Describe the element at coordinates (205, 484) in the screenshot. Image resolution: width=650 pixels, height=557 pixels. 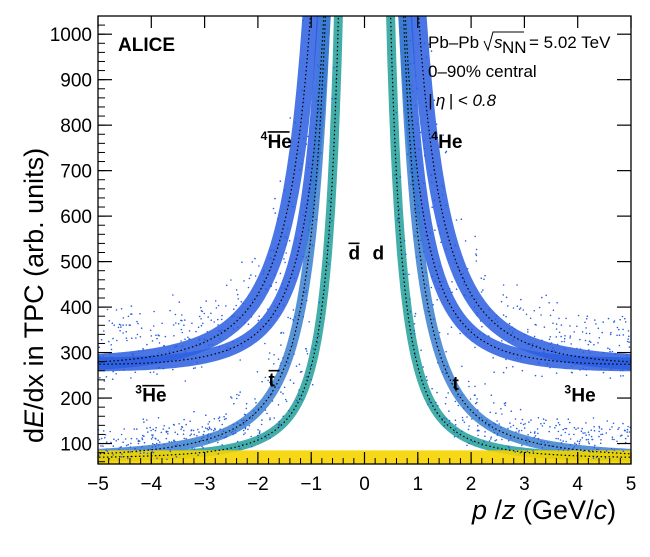
I see `x-tick-label: −3` at that location.